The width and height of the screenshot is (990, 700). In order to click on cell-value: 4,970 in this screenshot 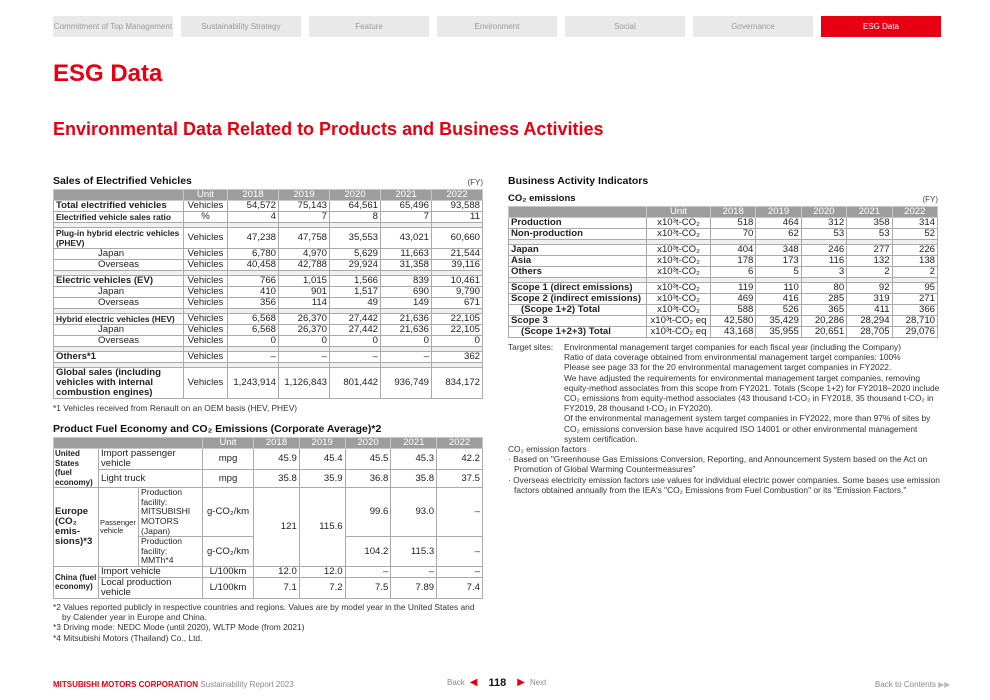, I will do `click(304, 254)`.